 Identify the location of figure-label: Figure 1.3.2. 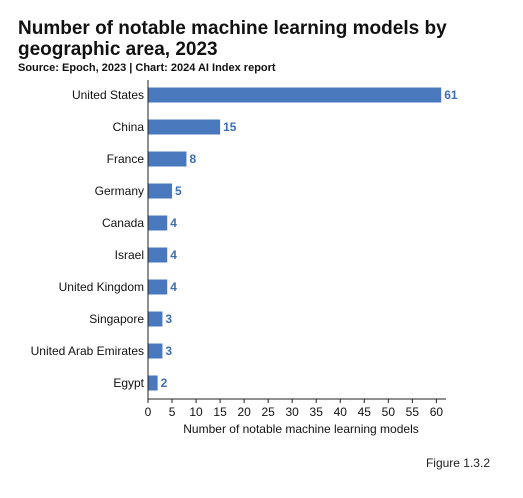
(457, 463).